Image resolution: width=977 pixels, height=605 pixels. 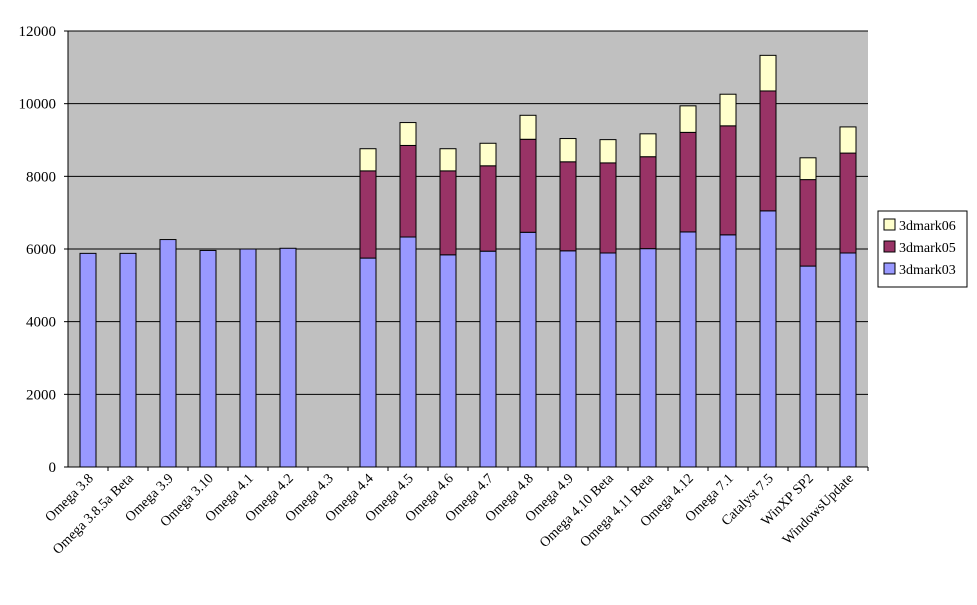 I want to click on x-tick-label: WindowsUpdate, so click(x=818, y=509).